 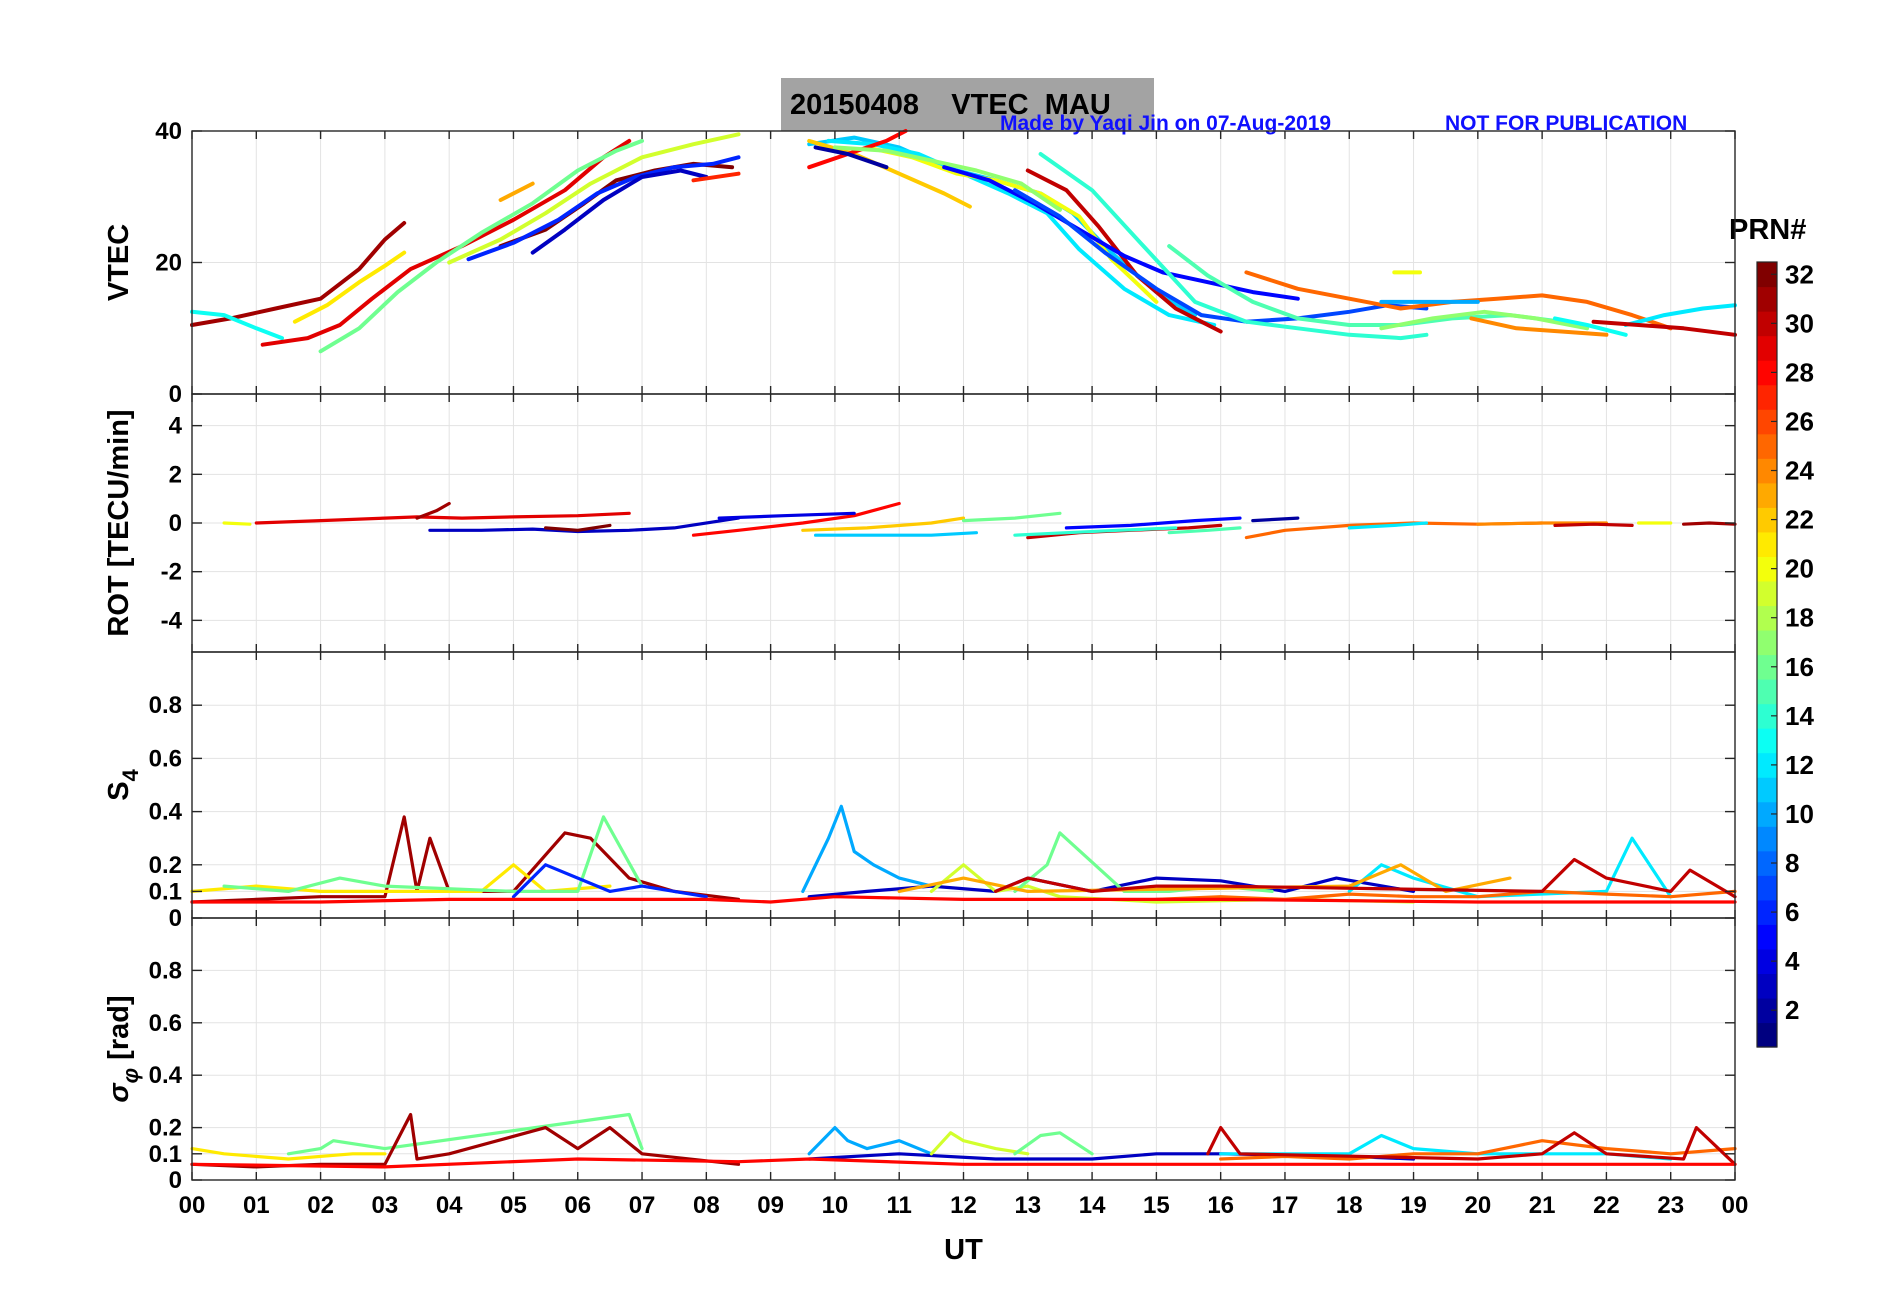 I want to click on colorbar-tick-label: 14, so click(x=1799, y=716).